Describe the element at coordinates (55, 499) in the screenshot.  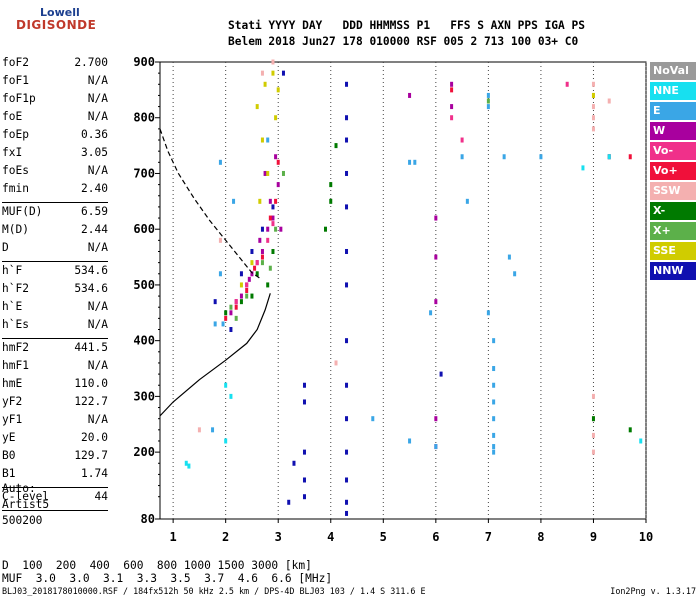
I see `param-row: C-level 44` at that location.